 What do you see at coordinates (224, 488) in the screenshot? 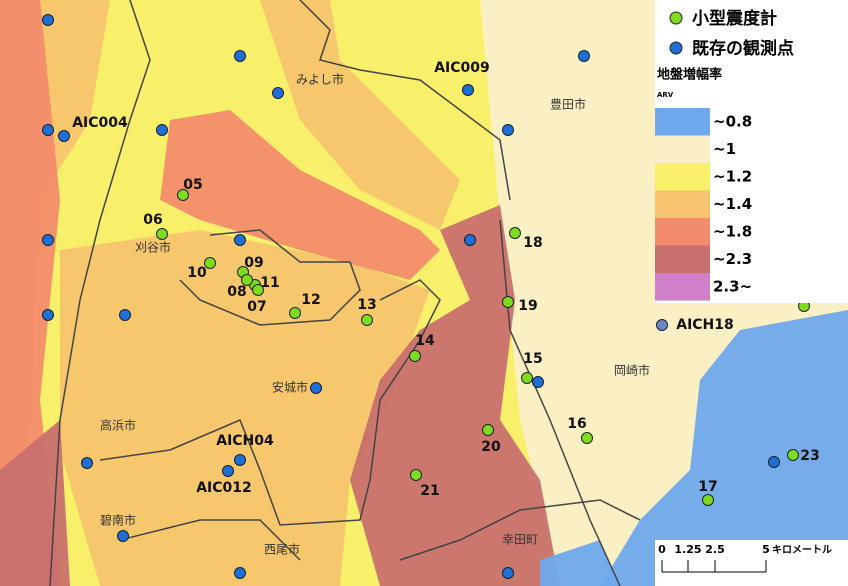
I see `existing-station-label: AIC012` at bounding box center [224, 488].